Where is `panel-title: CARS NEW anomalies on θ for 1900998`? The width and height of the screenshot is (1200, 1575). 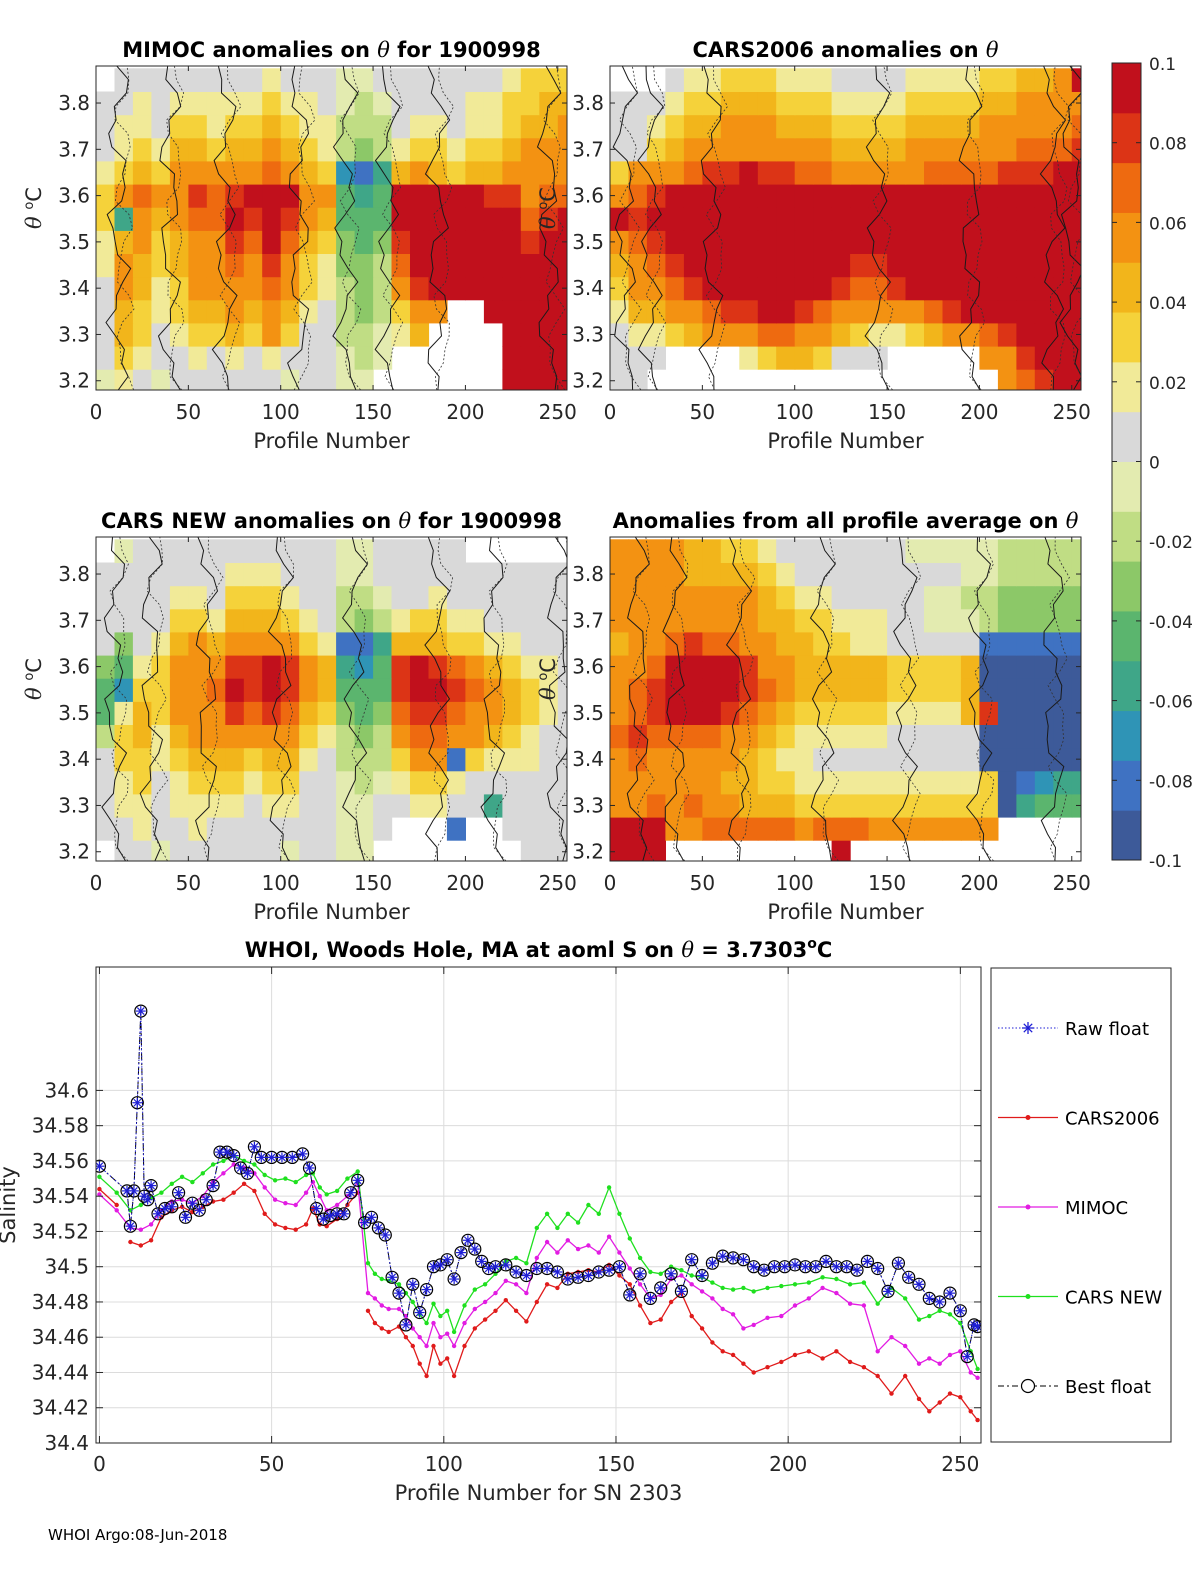
panel-title: CARS NEW anomalies on θ for 1900998 is located at coordinates (331, 521).